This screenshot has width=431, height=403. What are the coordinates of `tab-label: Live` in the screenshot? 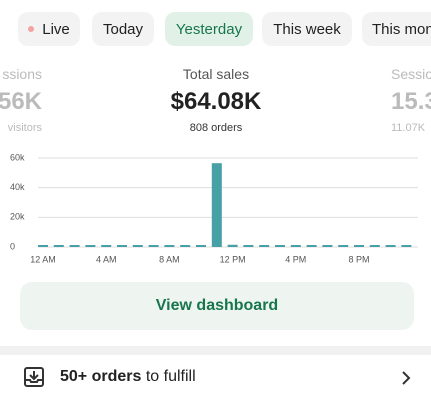 It's located at (56, 29).